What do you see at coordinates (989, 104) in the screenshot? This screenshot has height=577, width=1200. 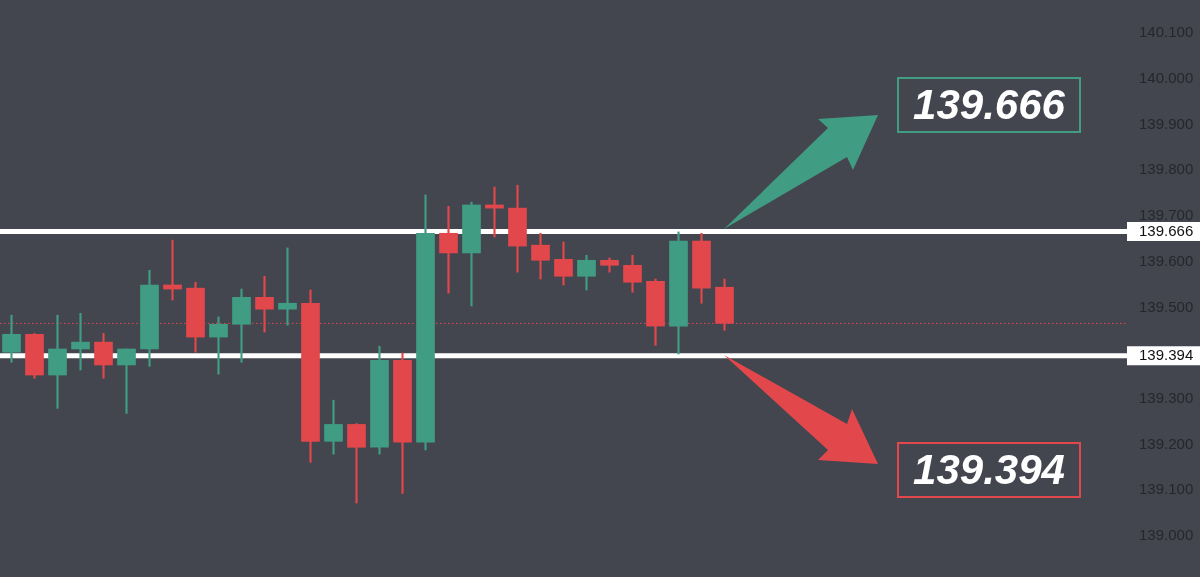 I see `annotation: 139.666` at bounding box center [989, 104].